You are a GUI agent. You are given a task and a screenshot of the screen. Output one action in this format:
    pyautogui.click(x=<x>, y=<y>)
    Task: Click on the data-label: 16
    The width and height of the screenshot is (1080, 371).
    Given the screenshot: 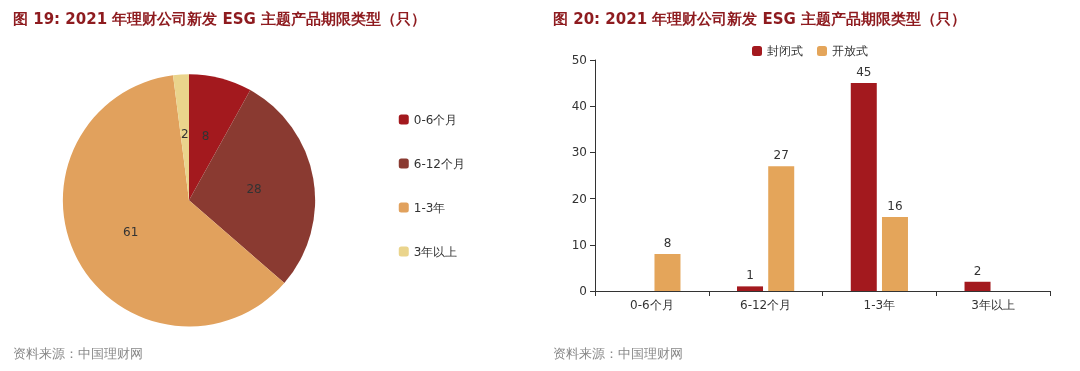 What is the action you would take?
    pyautogui.click(x=895, y=206)
    